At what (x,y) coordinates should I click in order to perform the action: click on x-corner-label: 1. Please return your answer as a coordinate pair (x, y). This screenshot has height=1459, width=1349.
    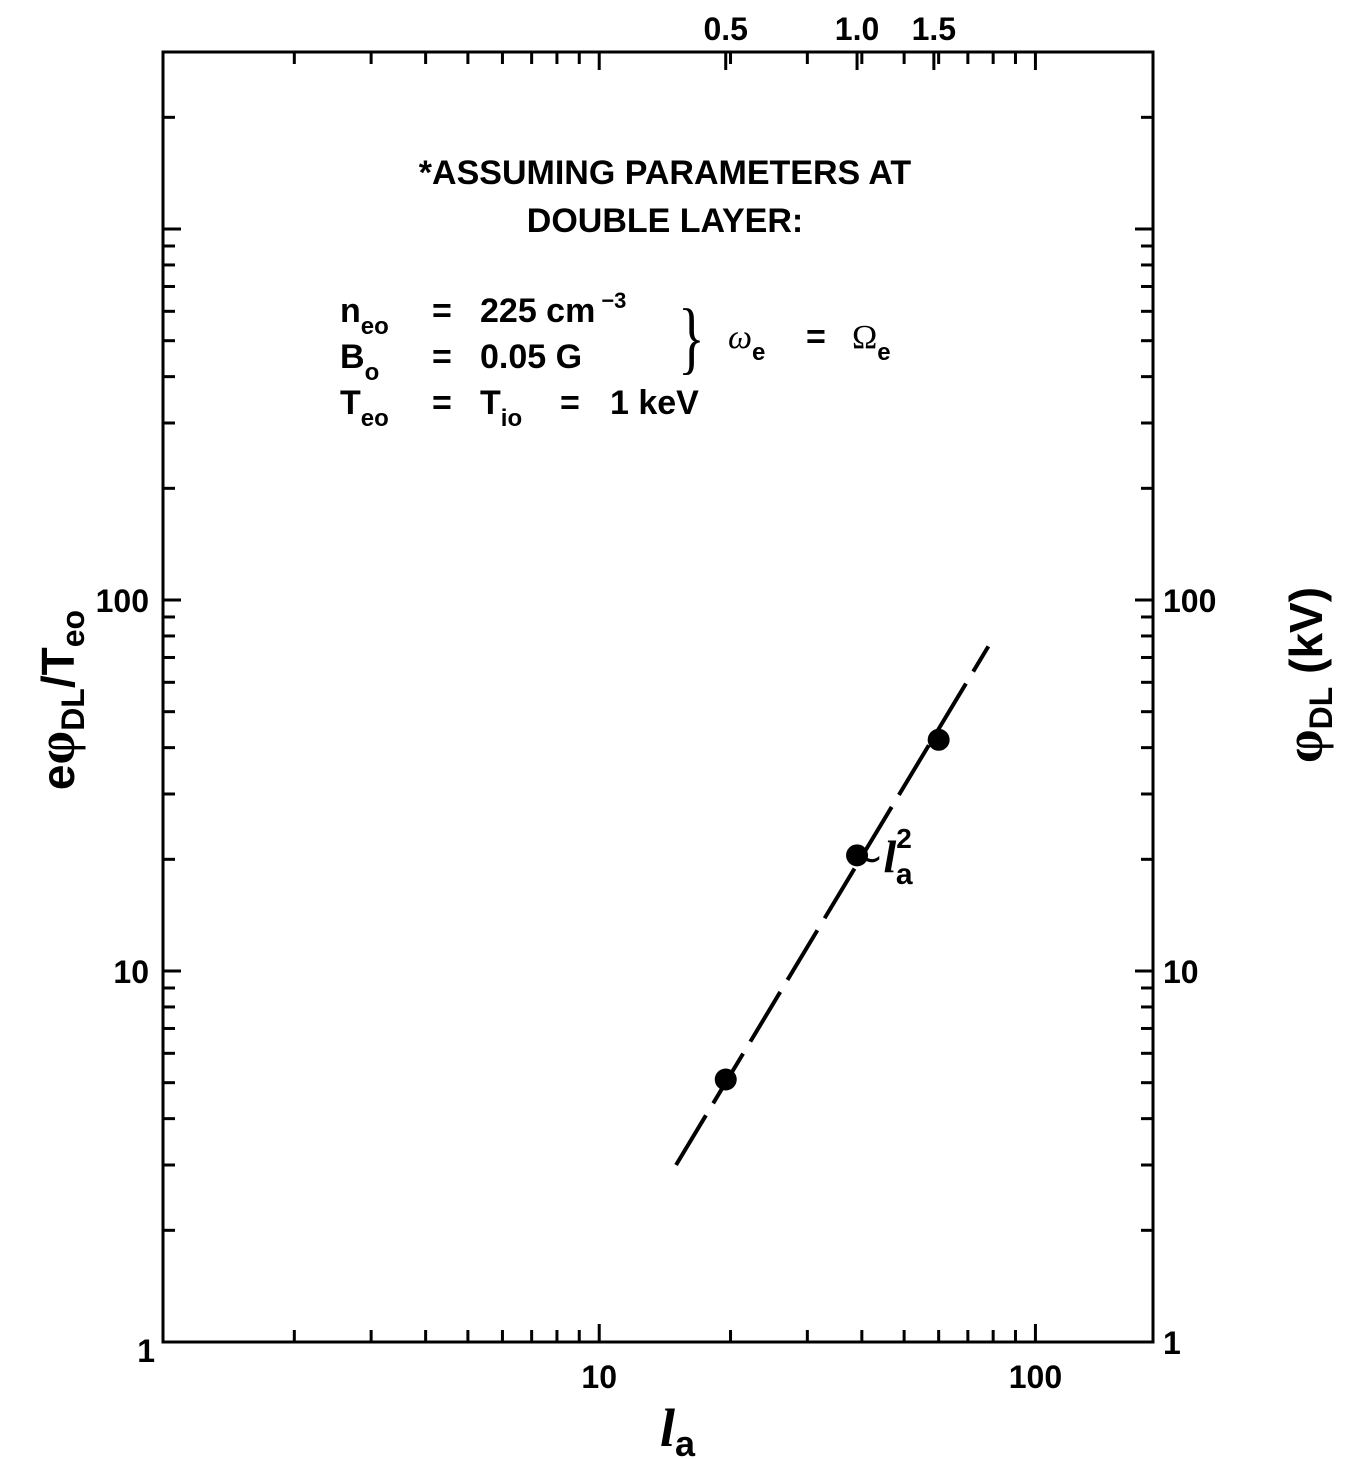
    Looking at the image, I should click on (146, 1351).